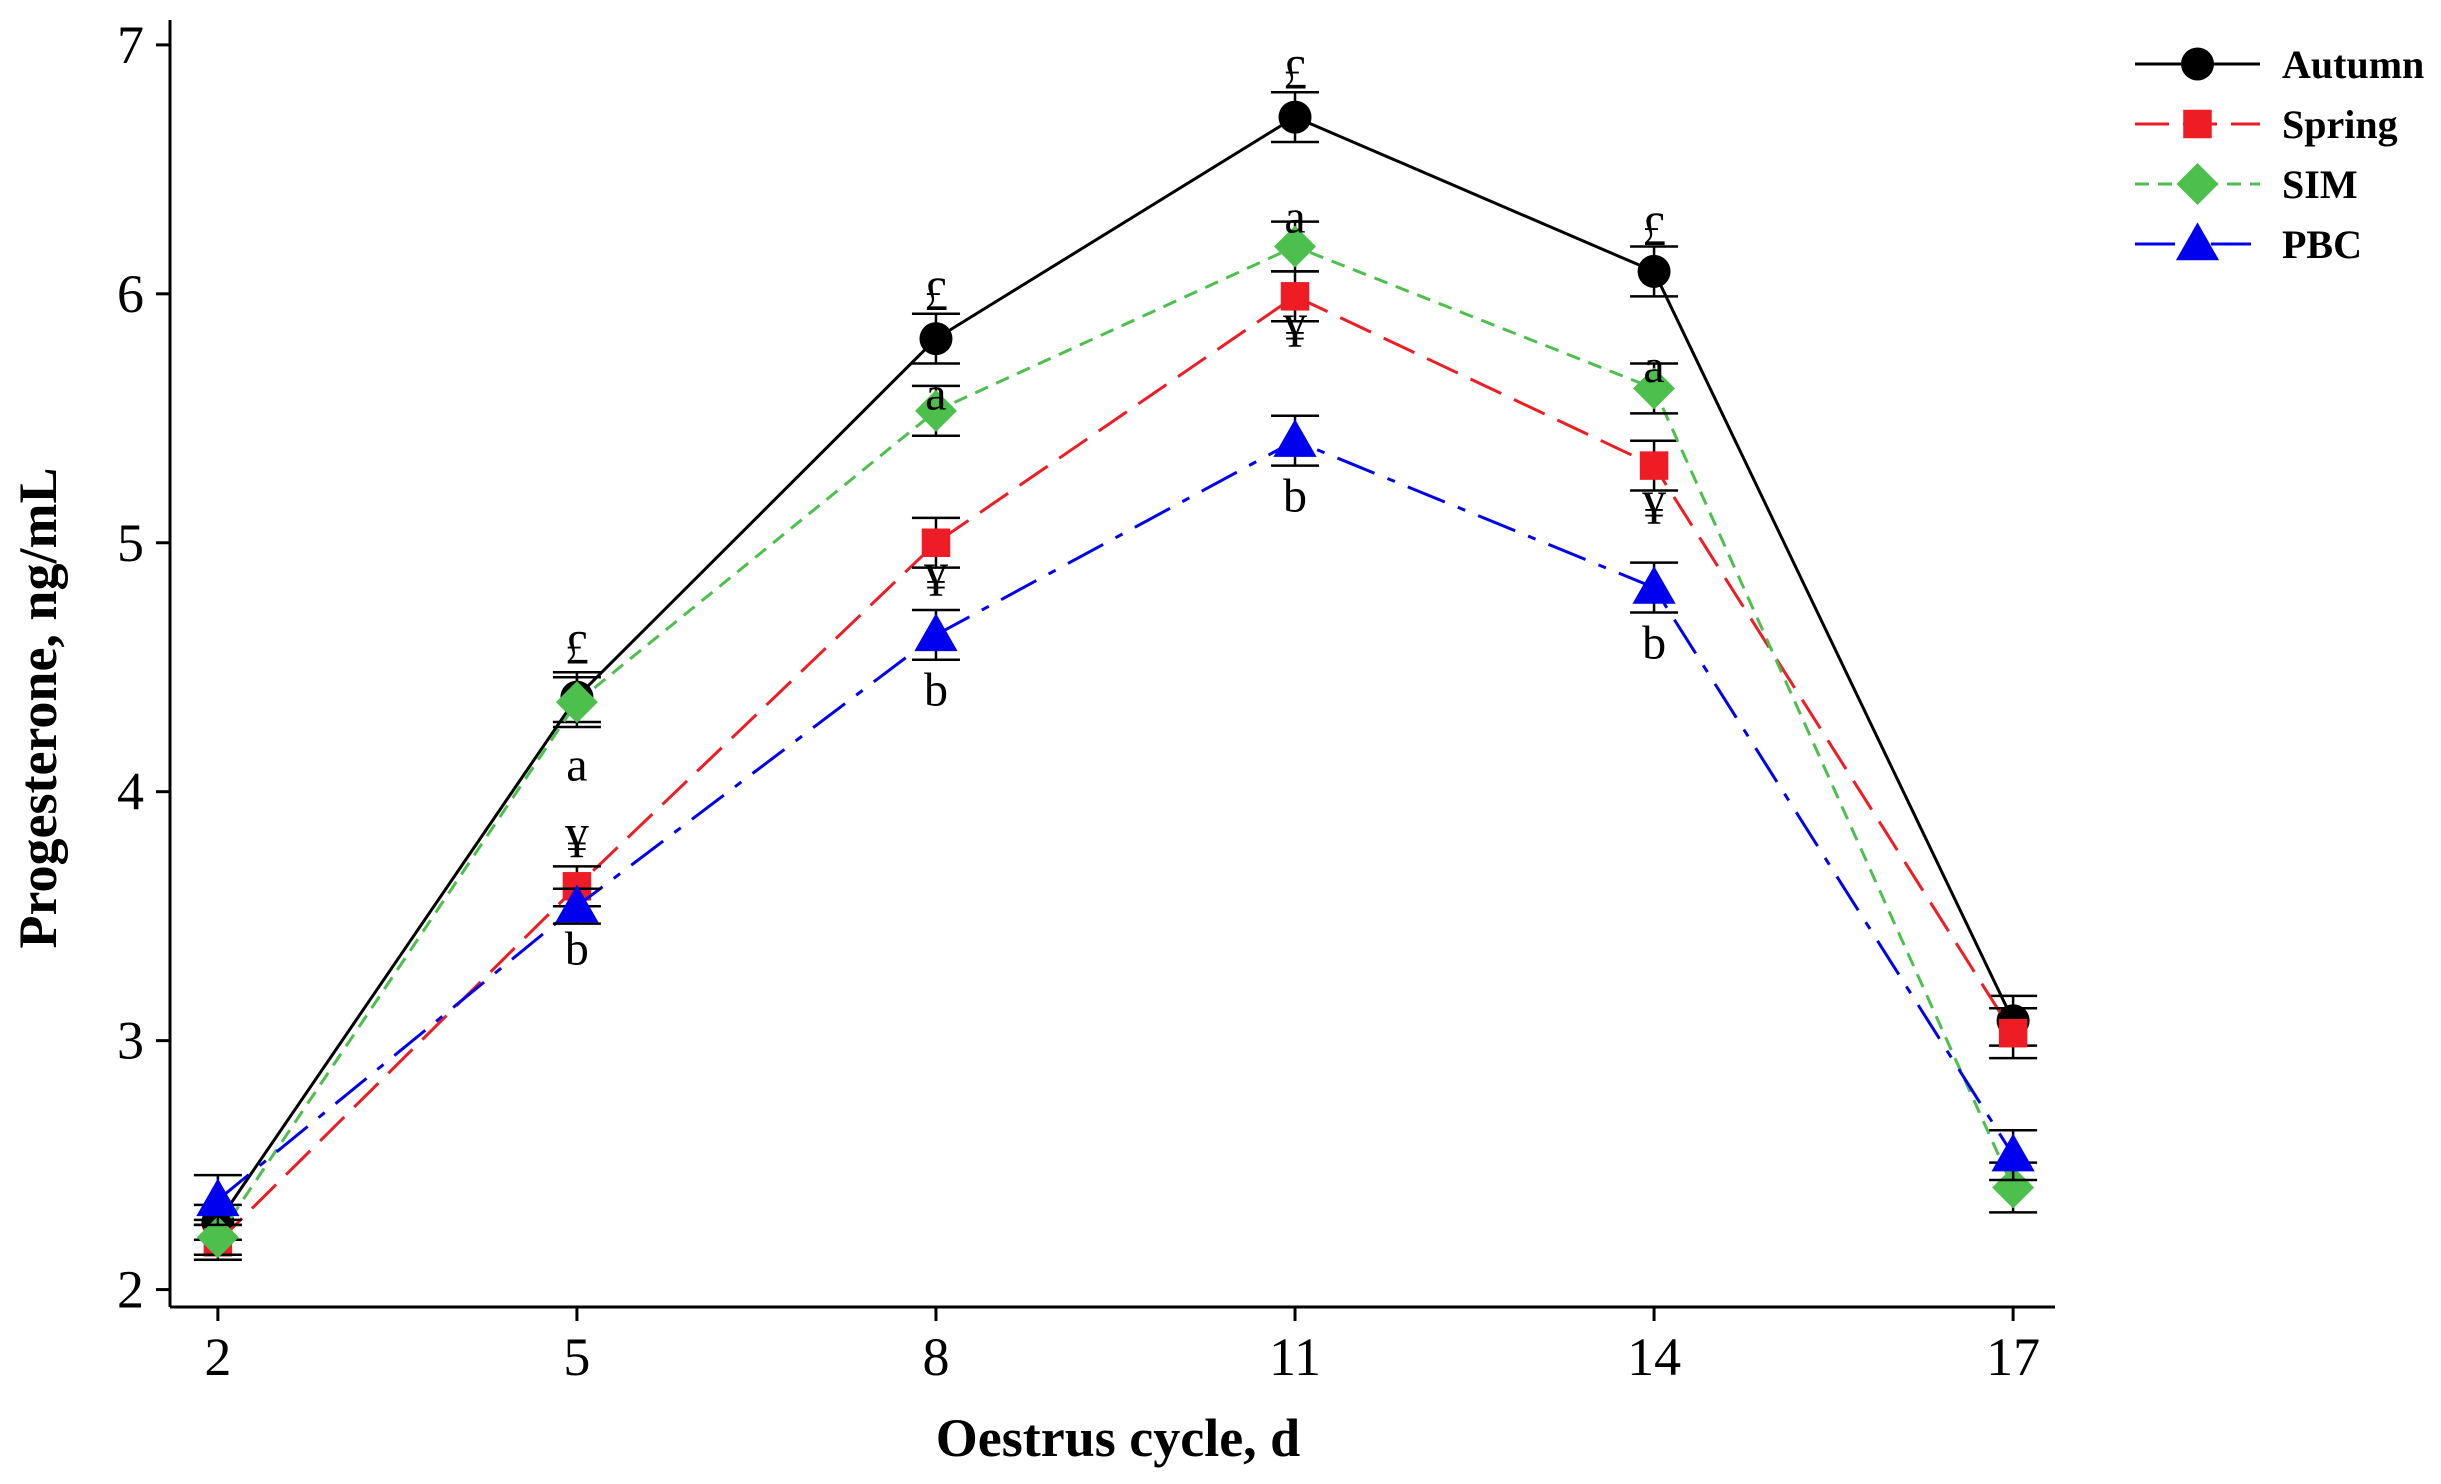 The width and height of the screenshot is (2441, 1484). Describe the element at coordinates (1295, 1357) in the screenshot. I see `x-tick-label: 11` at that location.